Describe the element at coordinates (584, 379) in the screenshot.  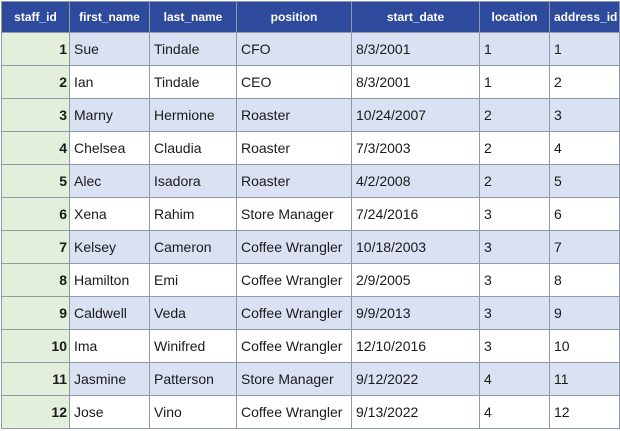
I see `cell-address-id: 11` at that location.